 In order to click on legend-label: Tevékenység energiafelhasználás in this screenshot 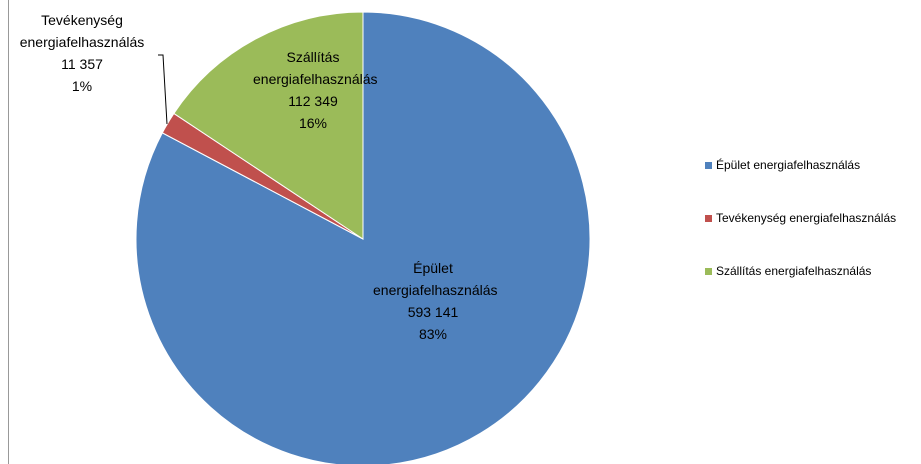, I will do `click(806, 218)`.